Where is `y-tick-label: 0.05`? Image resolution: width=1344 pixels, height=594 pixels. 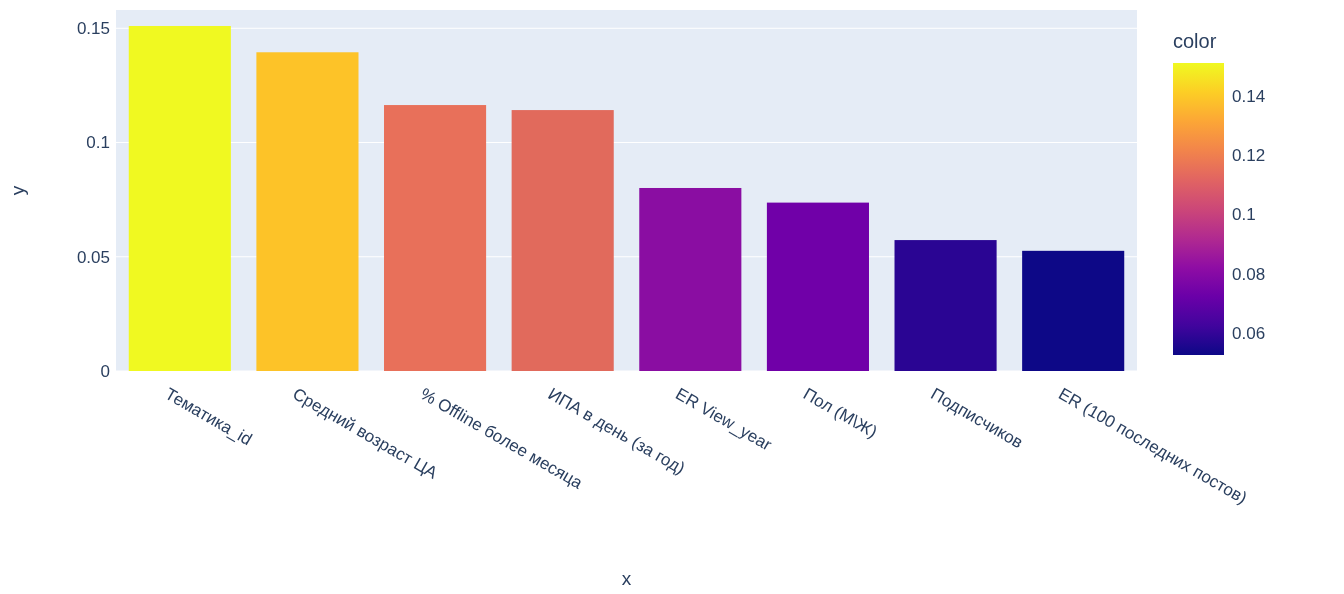
y-tick-label: 0.05 is located at coordinates (93, 257).